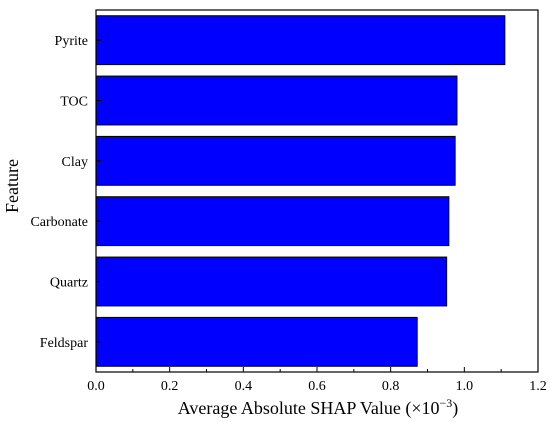 Image resolution: width=550 pixels, height=422 pixels. Describe the element at coordinates (96, 386) in the screenshot. I see `x-tick-label: 0.0` at that location.